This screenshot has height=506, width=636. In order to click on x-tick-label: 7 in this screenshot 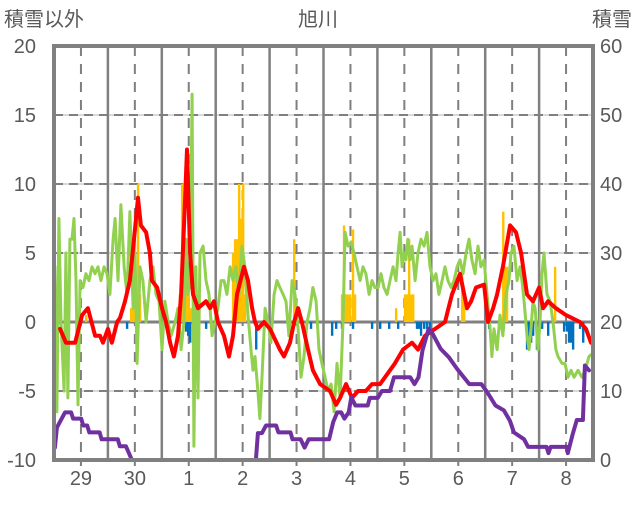, I will do `click(512, 479)`.